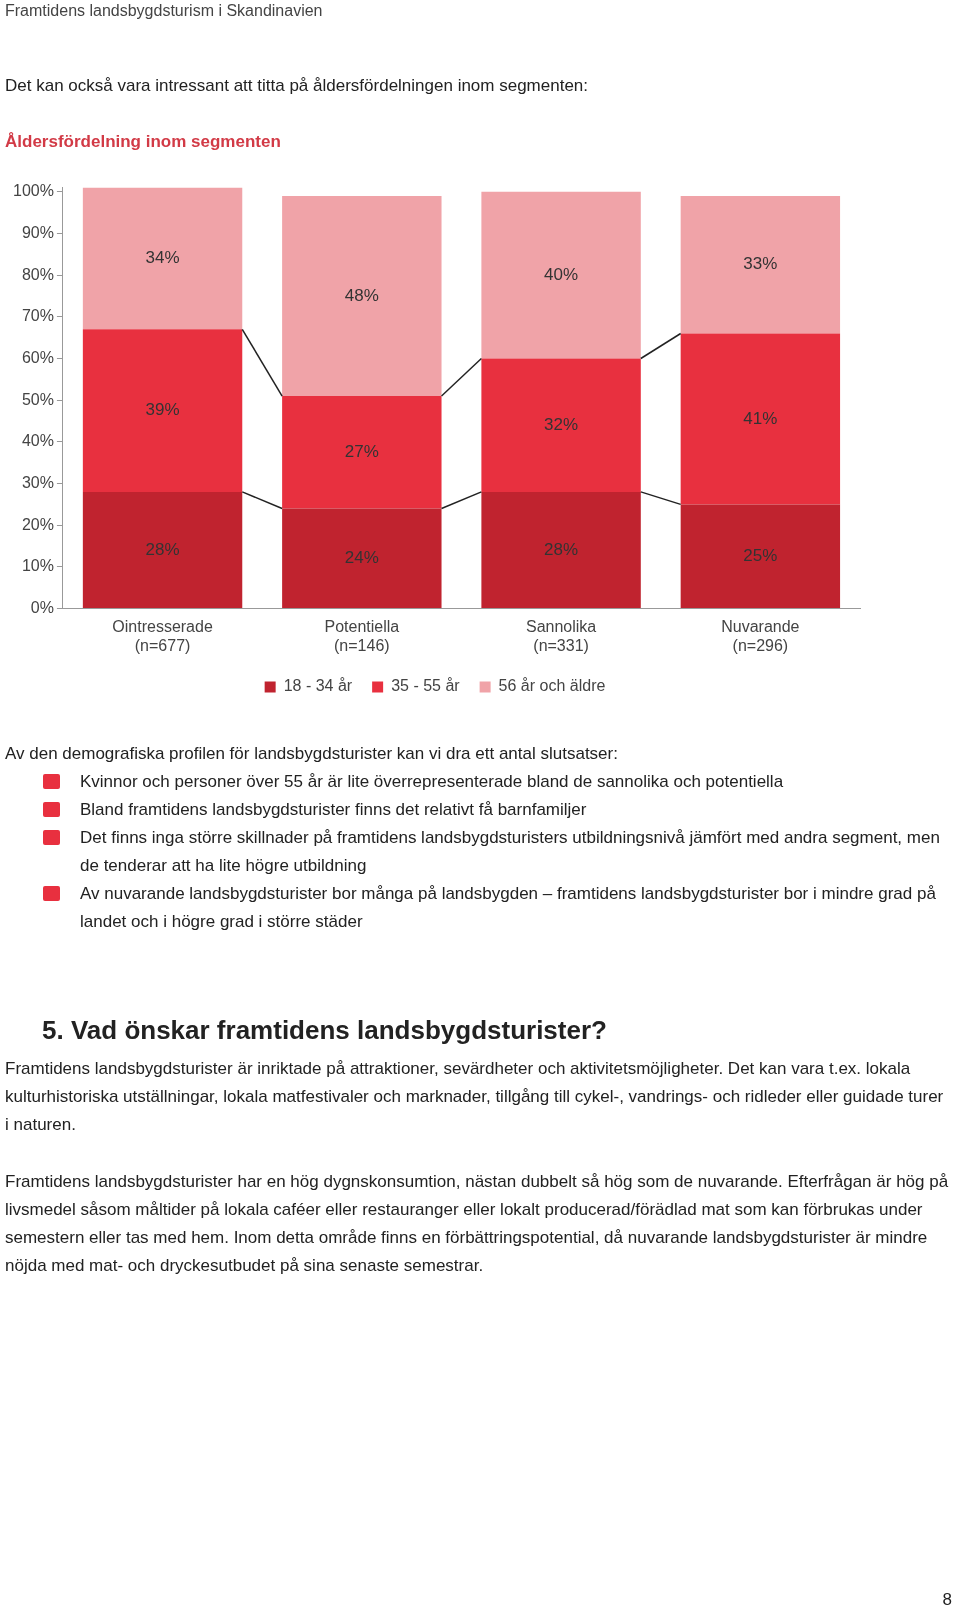 The height and width of the screenshot is (1619, 960). I want to click on y-tick-label: 0%, so click(42, 608).